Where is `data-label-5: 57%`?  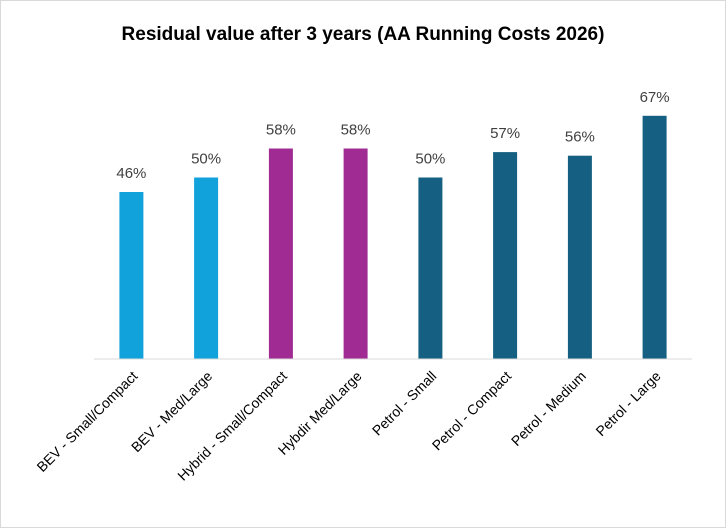
data-label-5: 57% is located at coordinates (505, 133).